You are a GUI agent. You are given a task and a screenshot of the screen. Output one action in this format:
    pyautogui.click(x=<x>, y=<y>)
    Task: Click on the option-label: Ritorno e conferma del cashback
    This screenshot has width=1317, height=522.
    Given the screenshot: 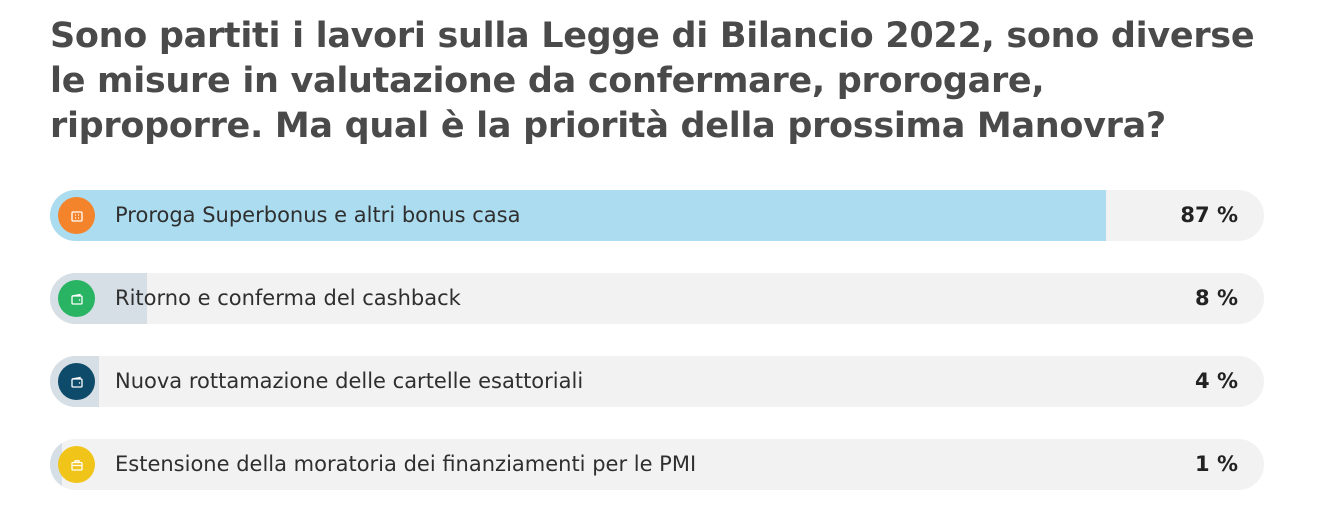 What is the action you would take?
    pyautogui.click(x=288, y=298)
    